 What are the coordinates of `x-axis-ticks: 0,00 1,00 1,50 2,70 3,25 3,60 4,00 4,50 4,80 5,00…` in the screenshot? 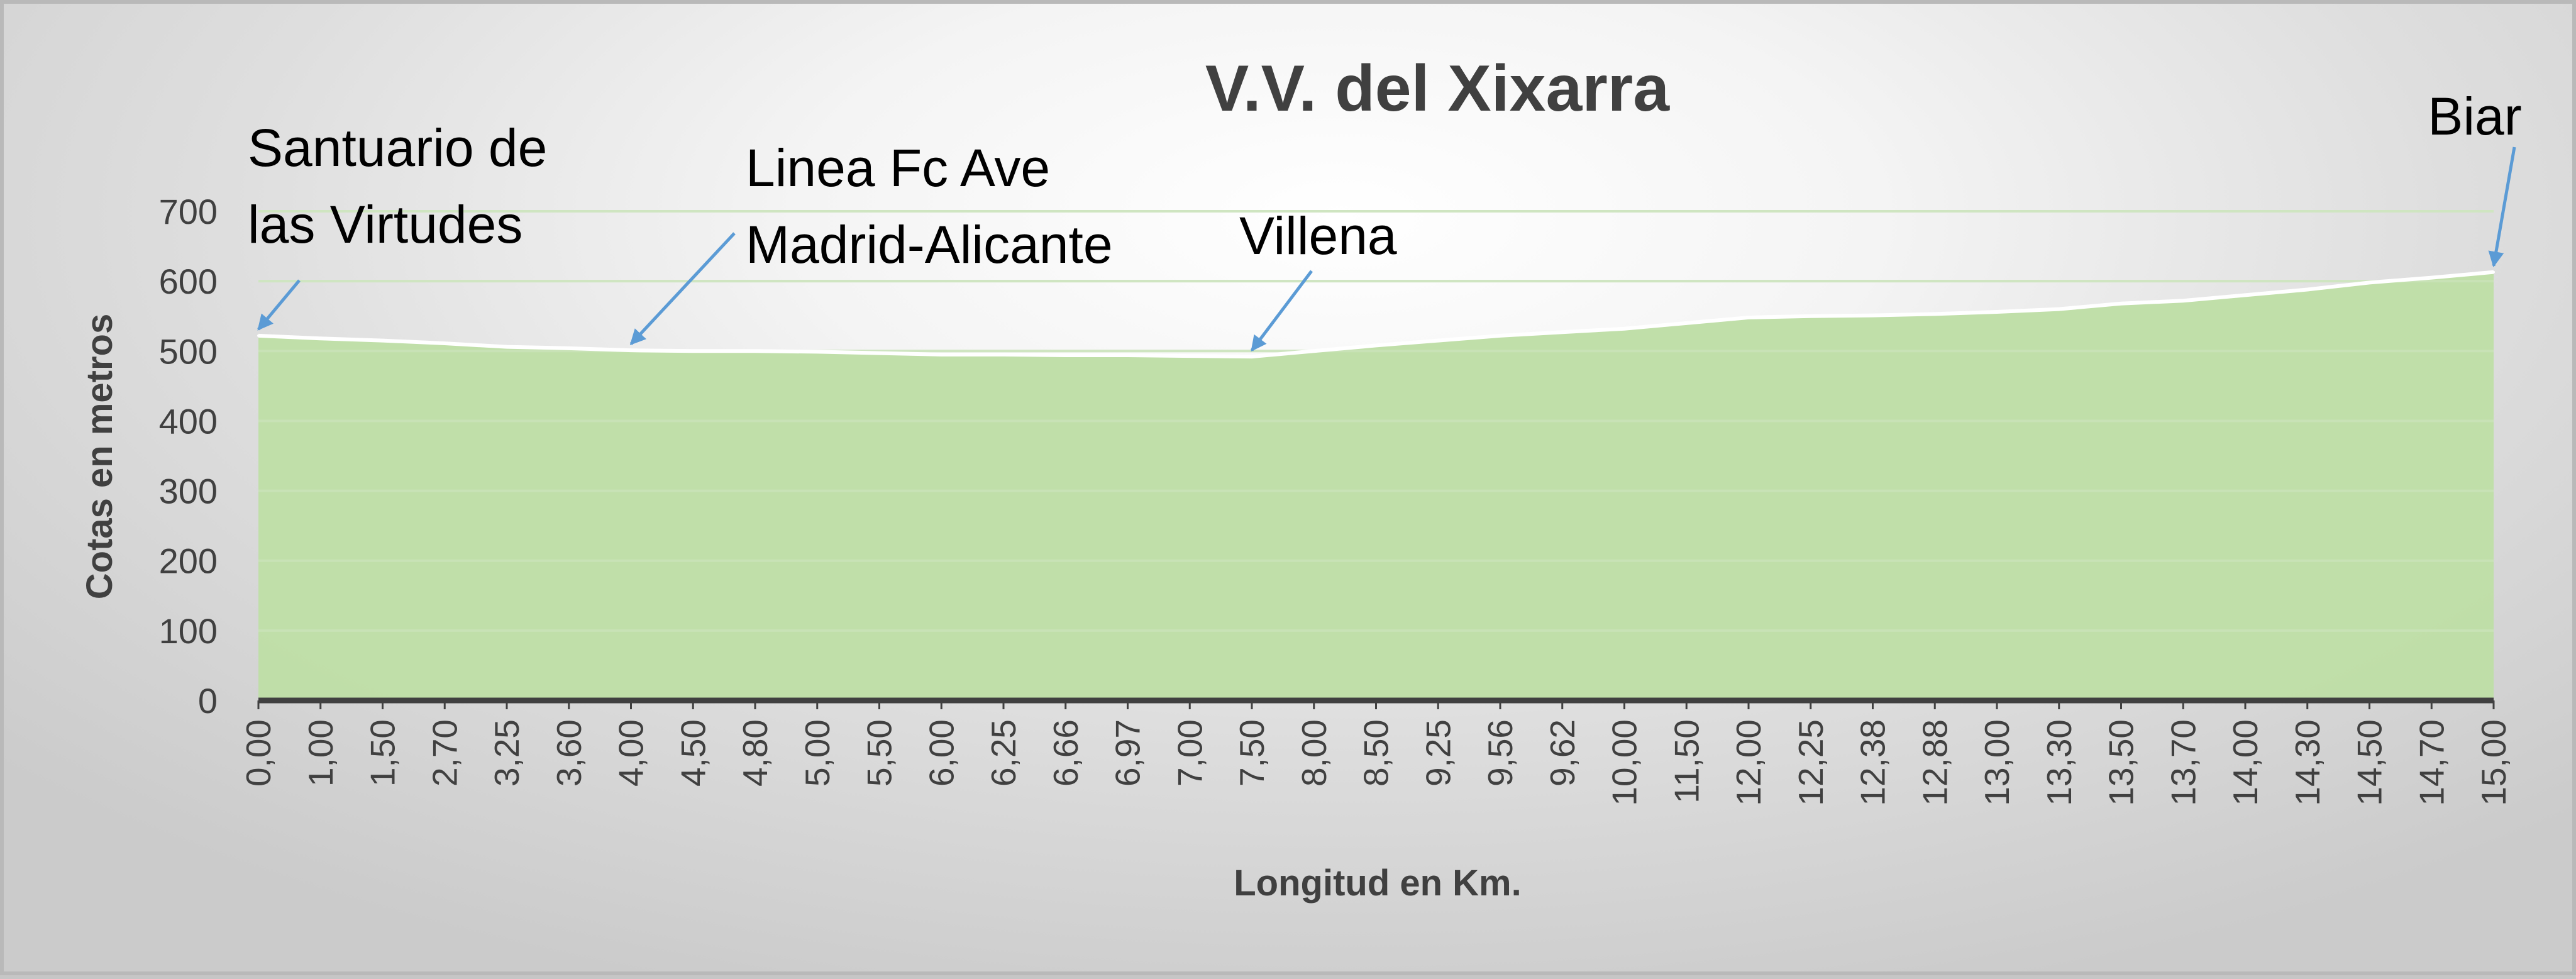 It's located at (1376, 753).